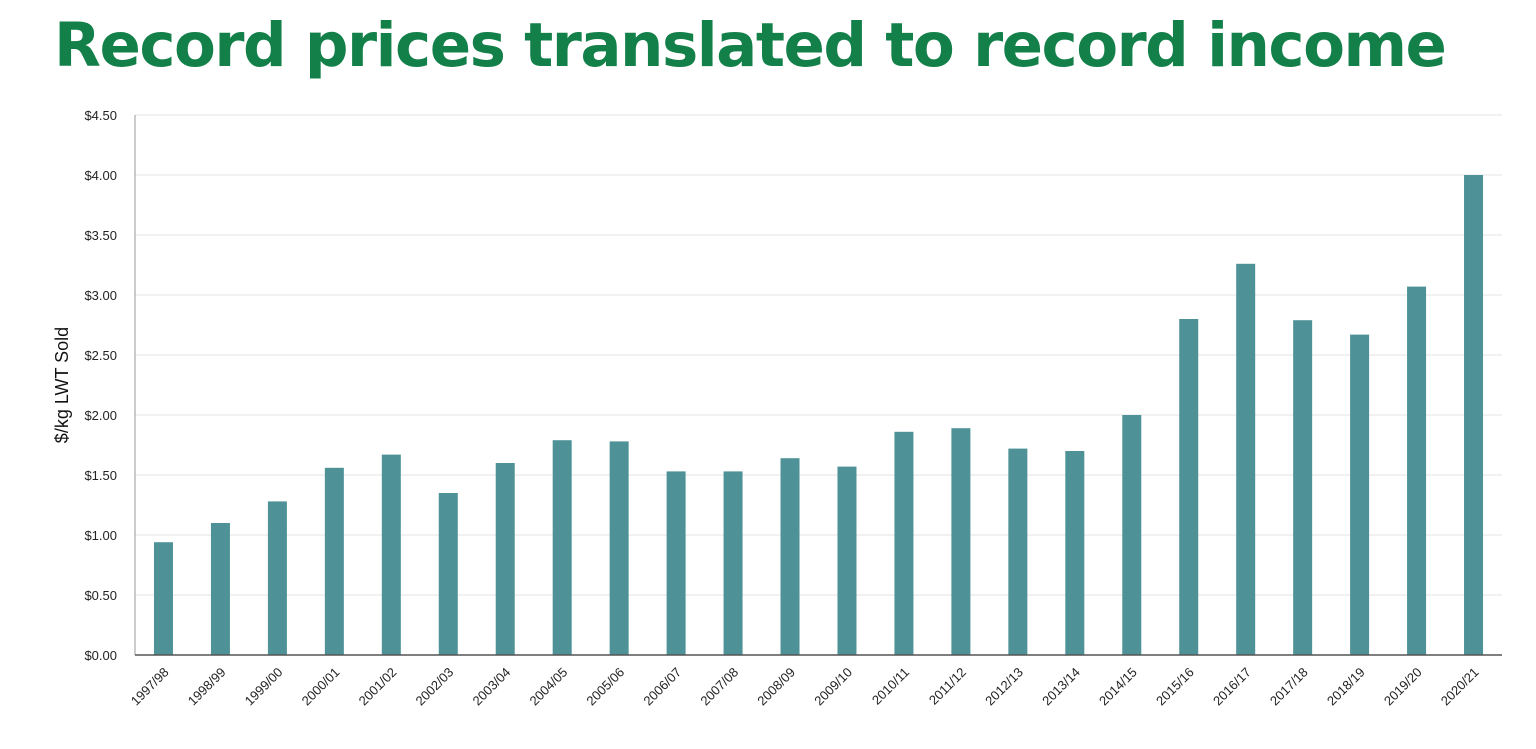 This screenshot has height=749, width=1536. What do you see at coordinates (492, 687) in the screenshot?
I see `x-tick-label: 2003/04` at bounding box center [492, 687].